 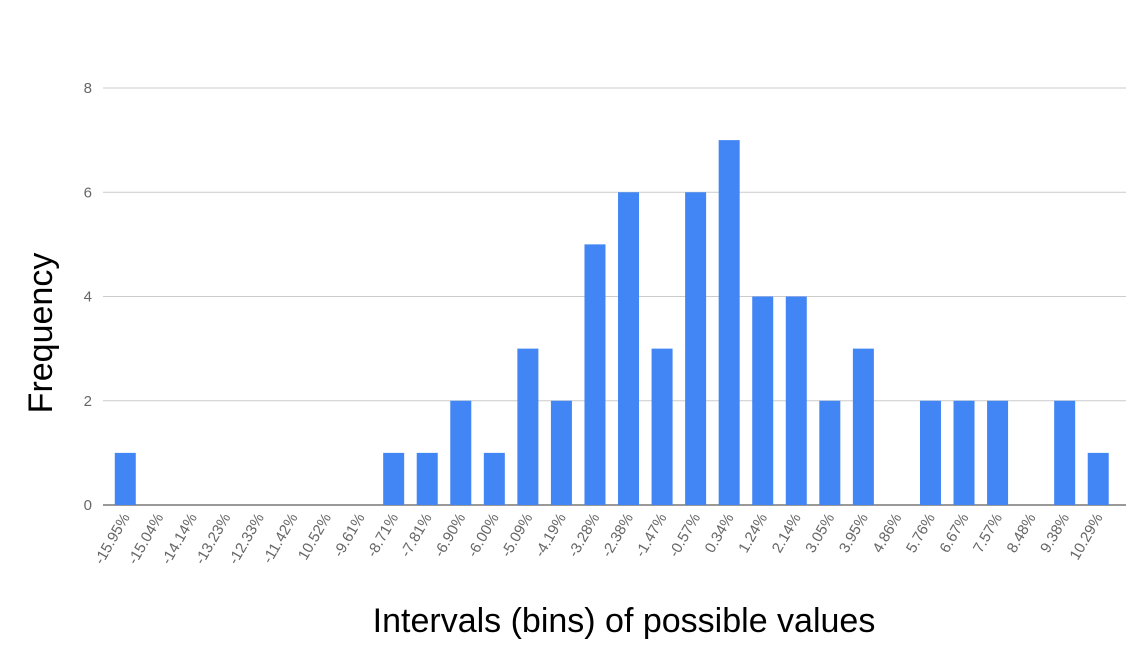 What do you see at coordinates (88, 192) in the screenshot?
I see `y-tick-label: 6` at bounding box center [88, 192].